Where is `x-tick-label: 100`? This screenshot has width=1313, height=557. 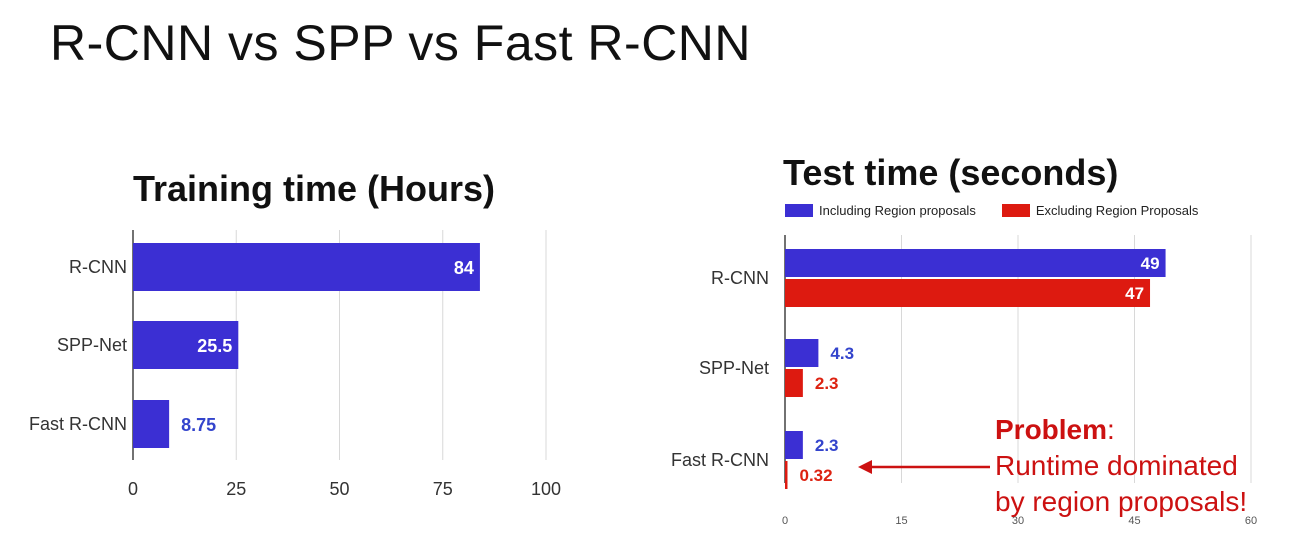
x-tick-label: 100 is located at coordinates (546, 489).